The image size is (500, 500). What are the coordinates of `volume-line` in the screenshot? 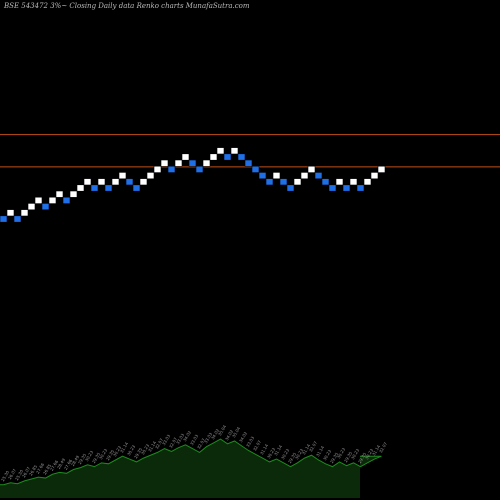 It's located at (191, 462).